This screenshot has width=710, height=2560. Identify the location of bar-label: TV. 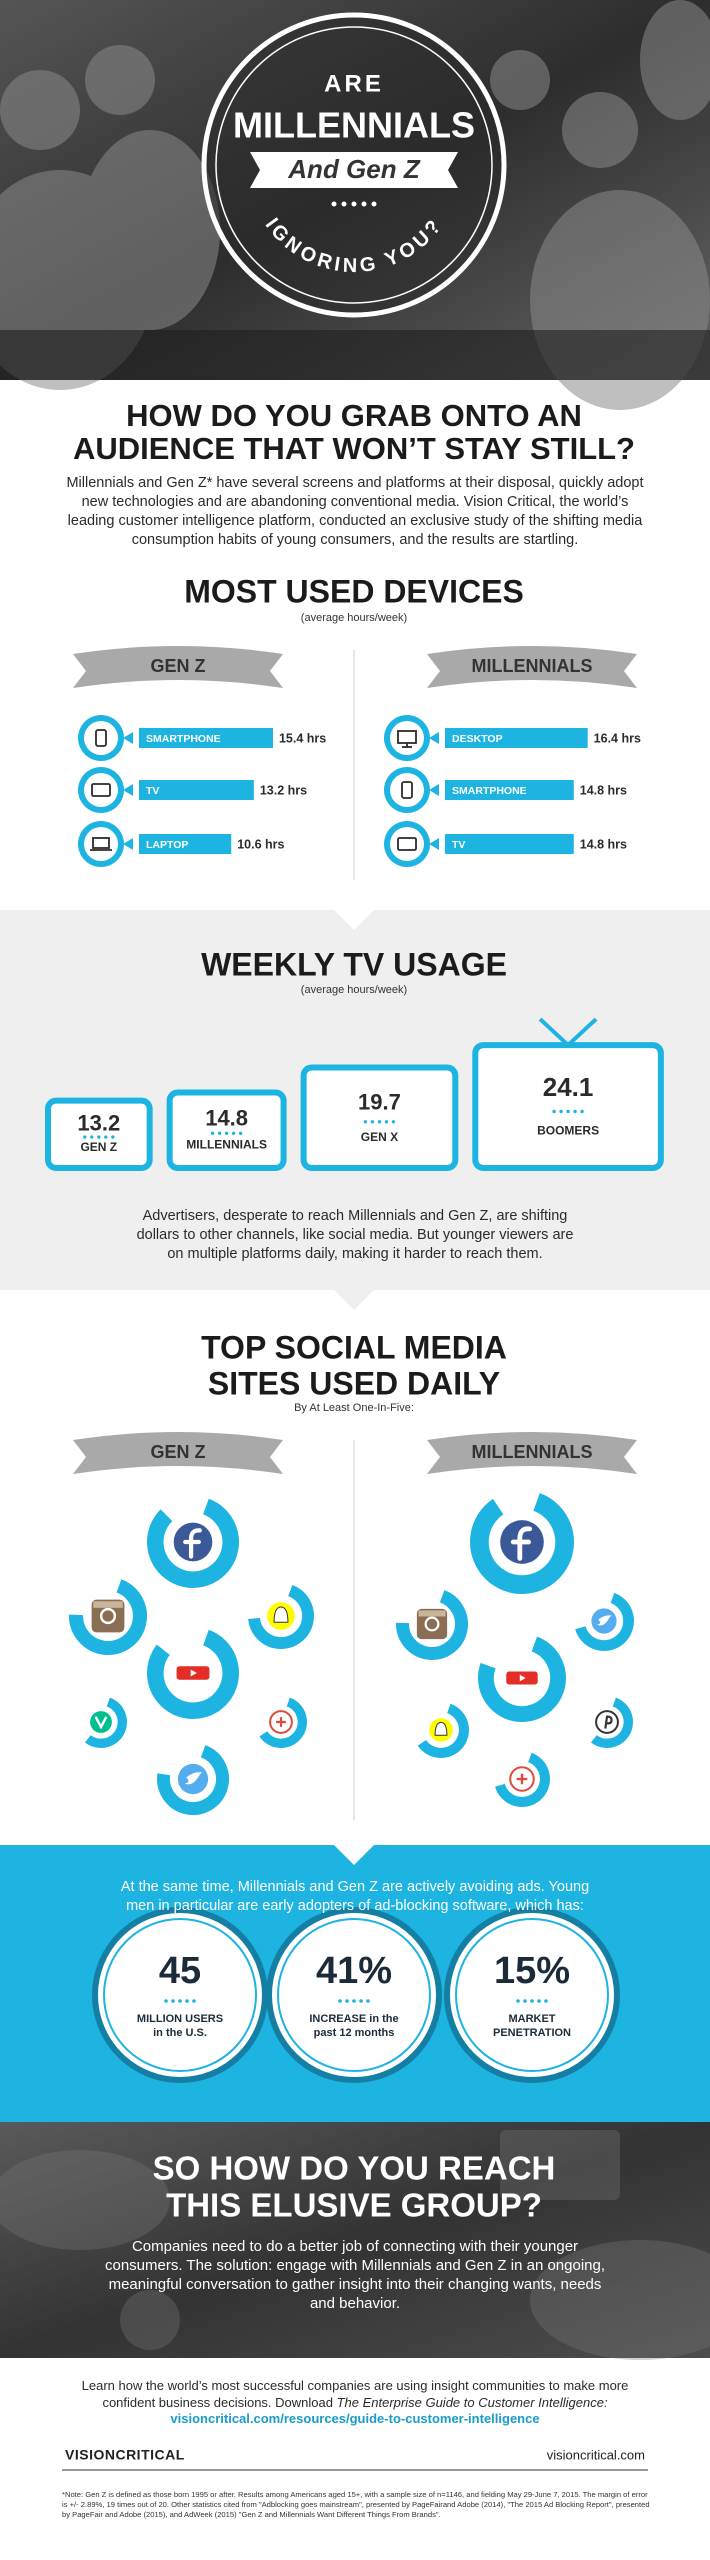
(152, 791).